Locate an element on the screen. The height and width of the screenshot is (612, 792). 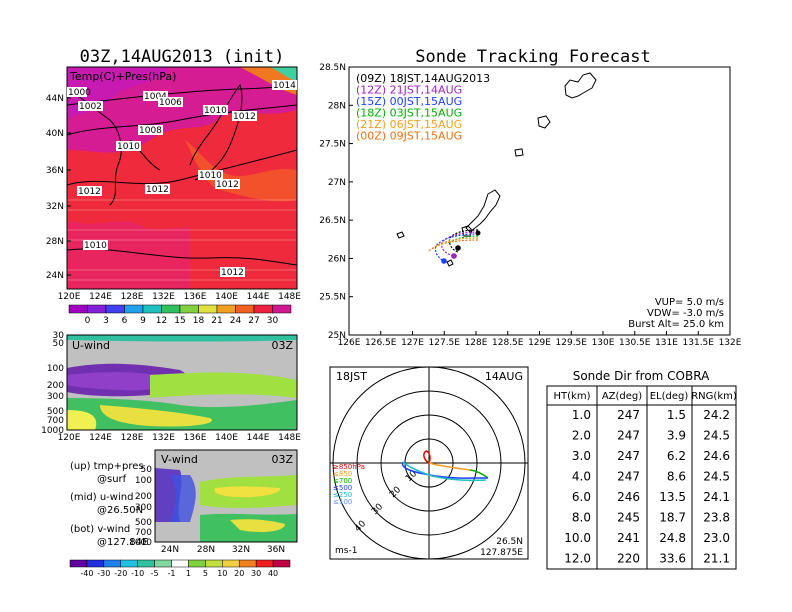
lat-tick-label: 25N is located at coordinates (337, 336).